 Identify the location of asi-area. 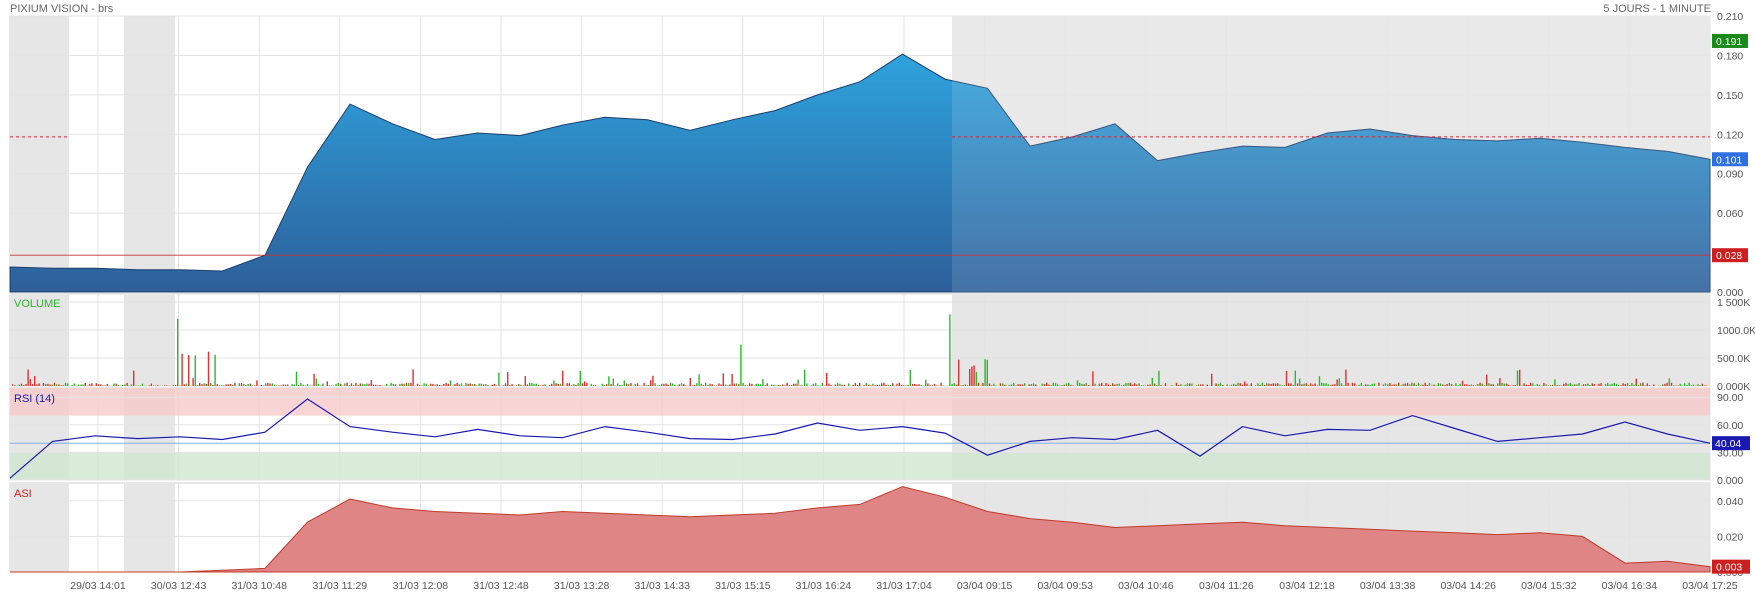
(860, 529).